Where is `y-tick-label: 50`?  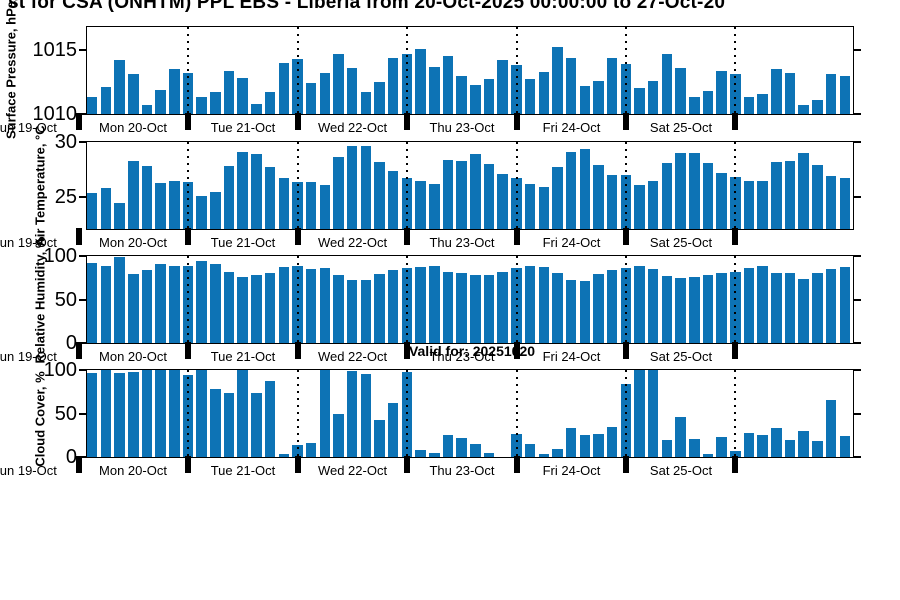
y-tick-label: 50 is located at coordinates (65, 299).